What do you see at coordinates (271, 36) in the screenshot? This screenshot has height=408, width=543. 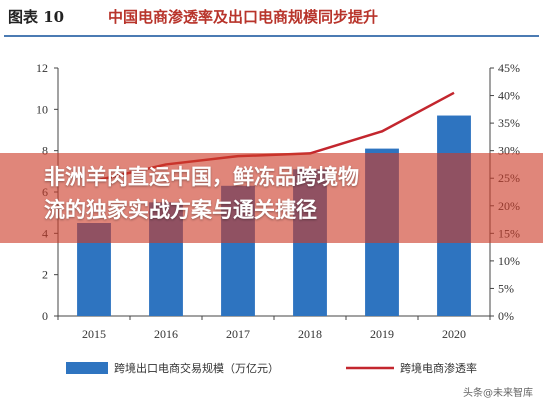 I see `header-rule` at bounding box center [271, 36].